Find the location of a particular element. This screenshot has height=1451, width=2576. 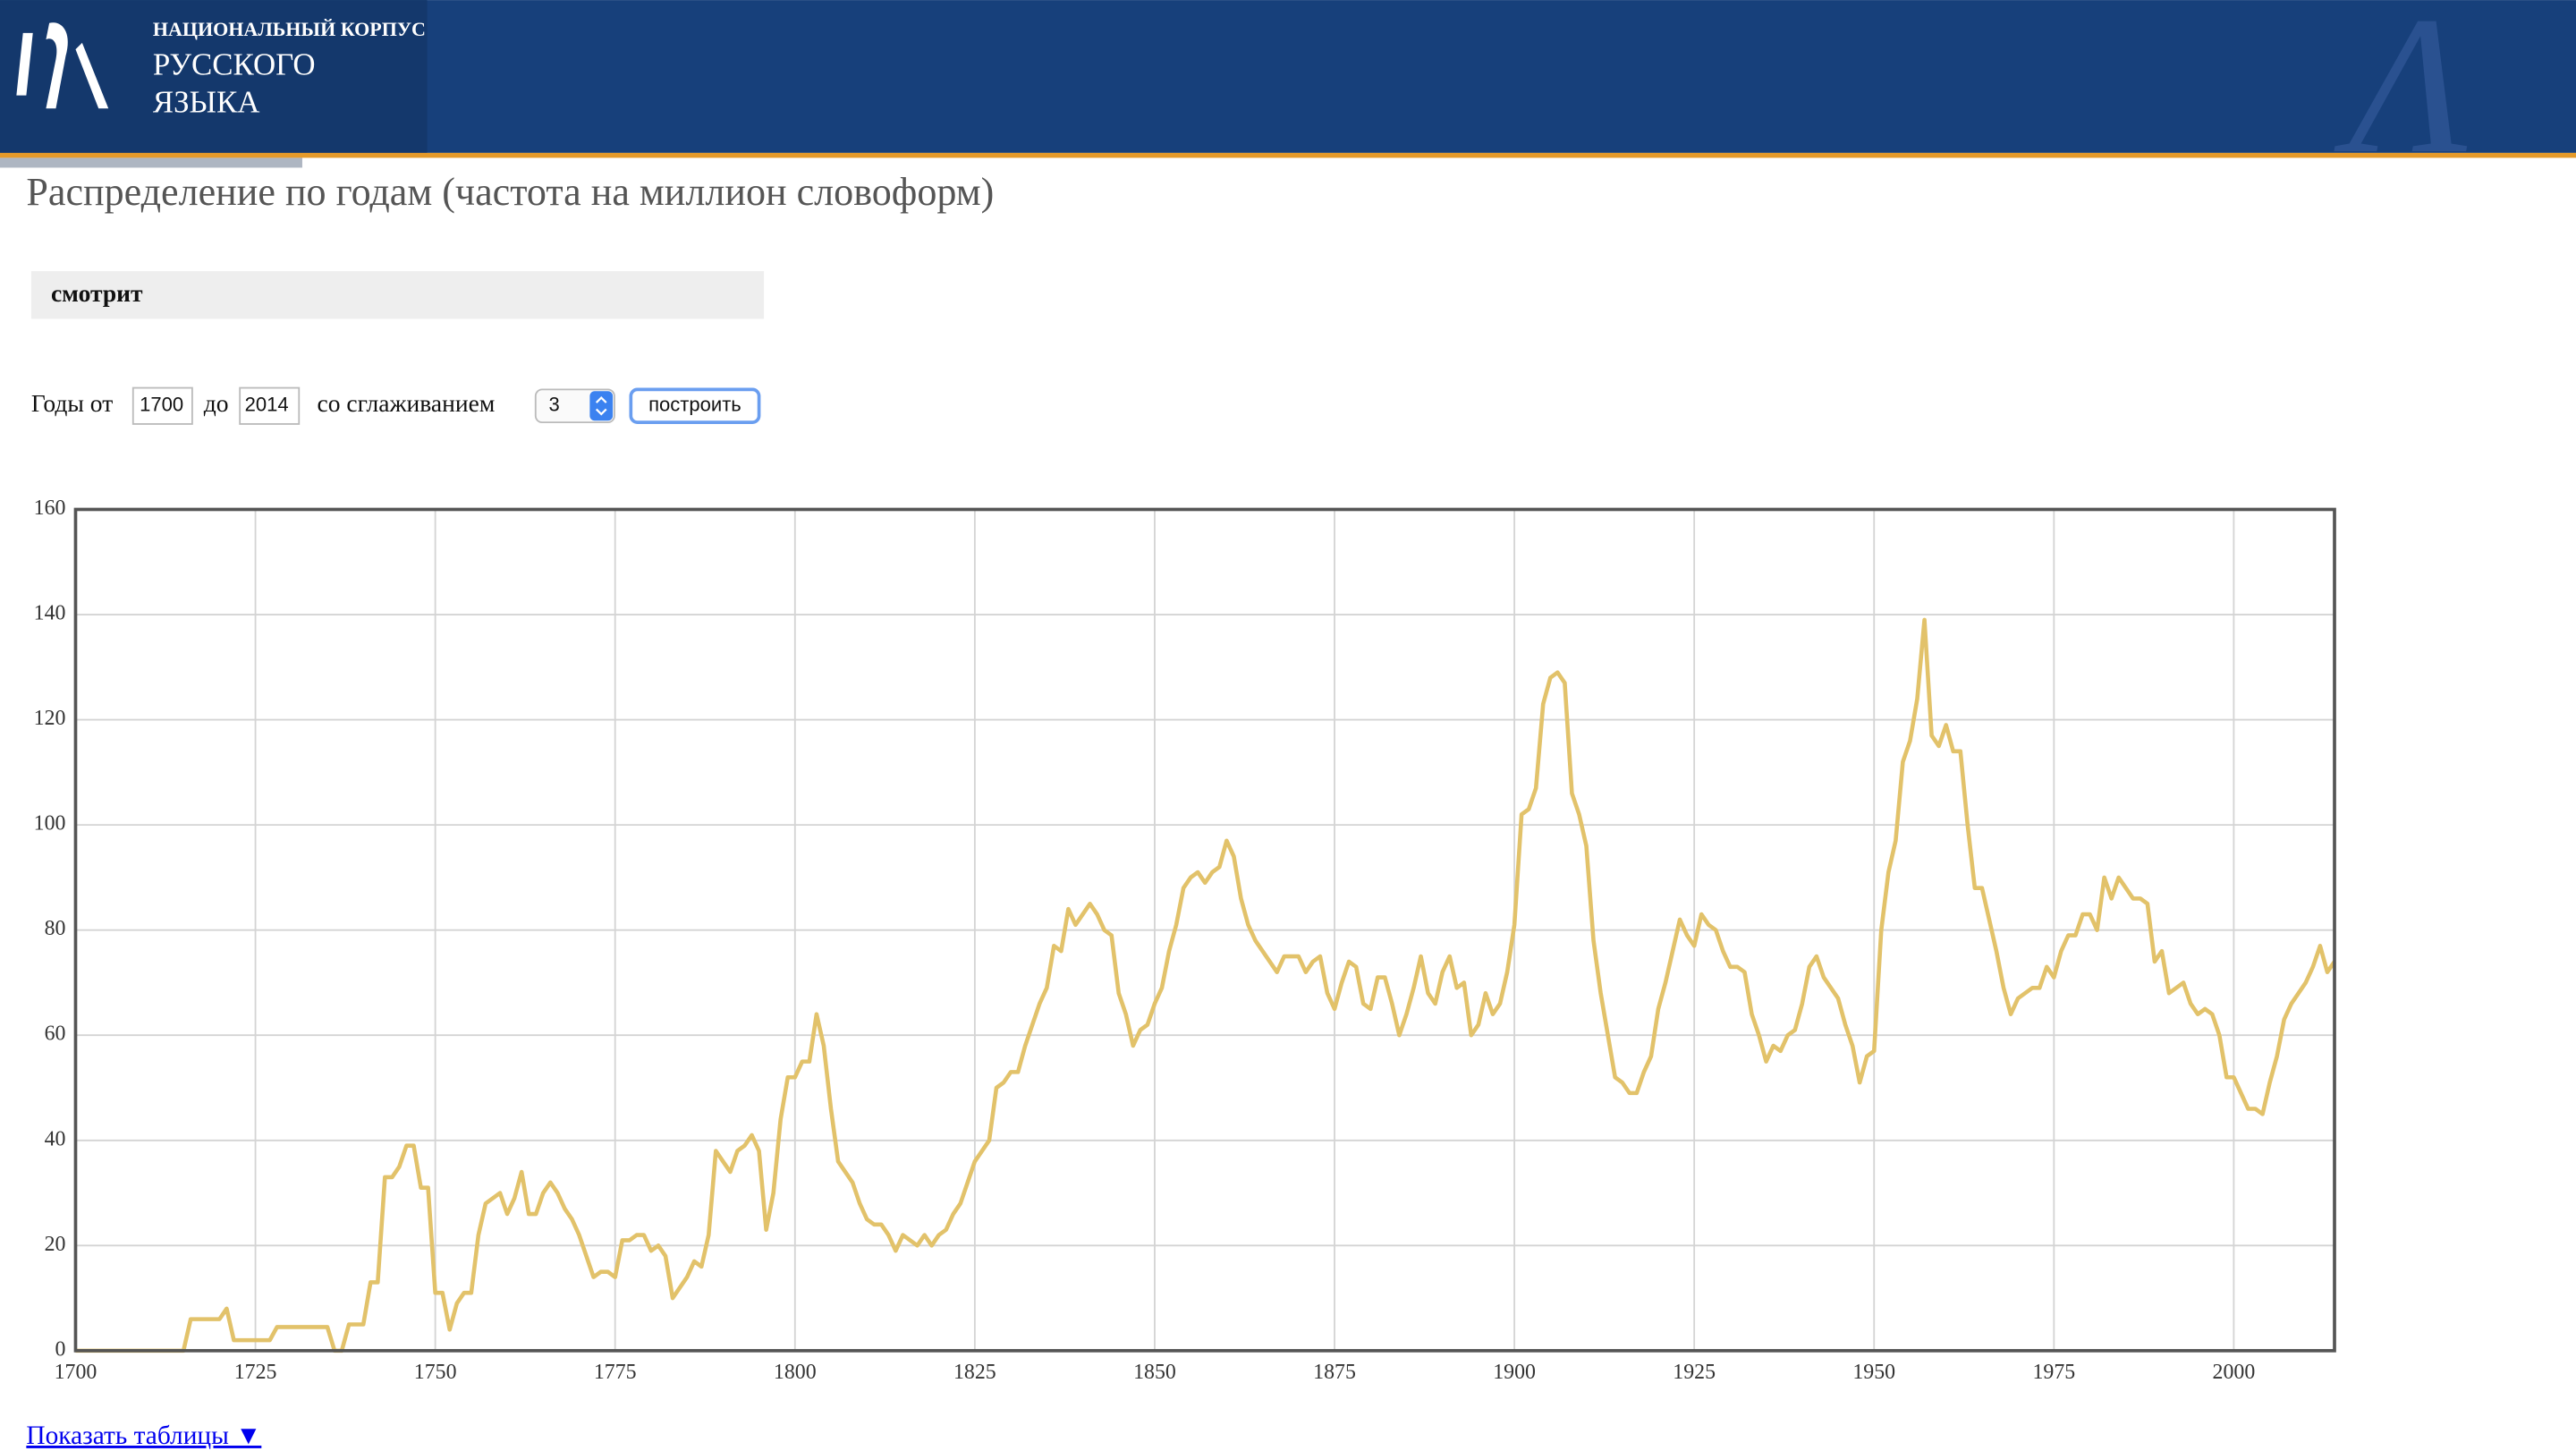

form-label: Годы от is located at coordinates (72, 403).